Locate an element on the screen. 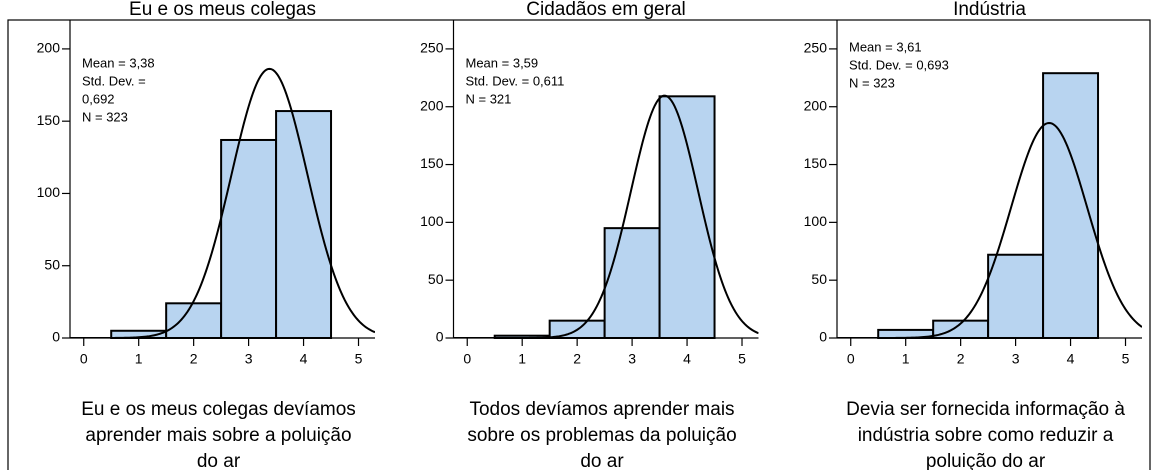 This screenshot has height=470, width=1154. stats-note: Std. Dev. = is located at coordinates (114, 80).